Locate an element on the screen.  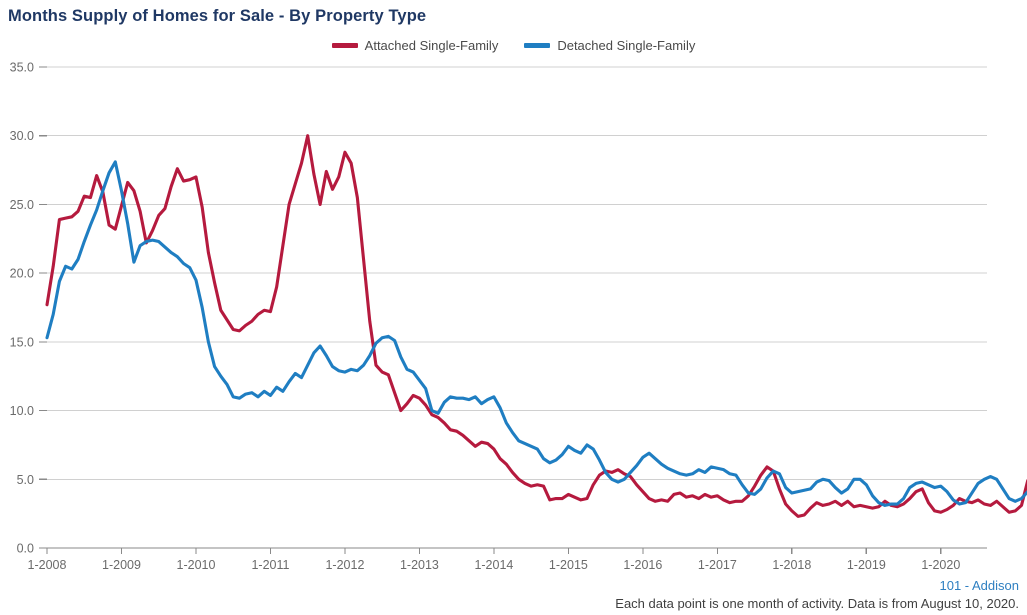
x-axis-tick-label: 1-2013 is located at coordinates (419, 565).